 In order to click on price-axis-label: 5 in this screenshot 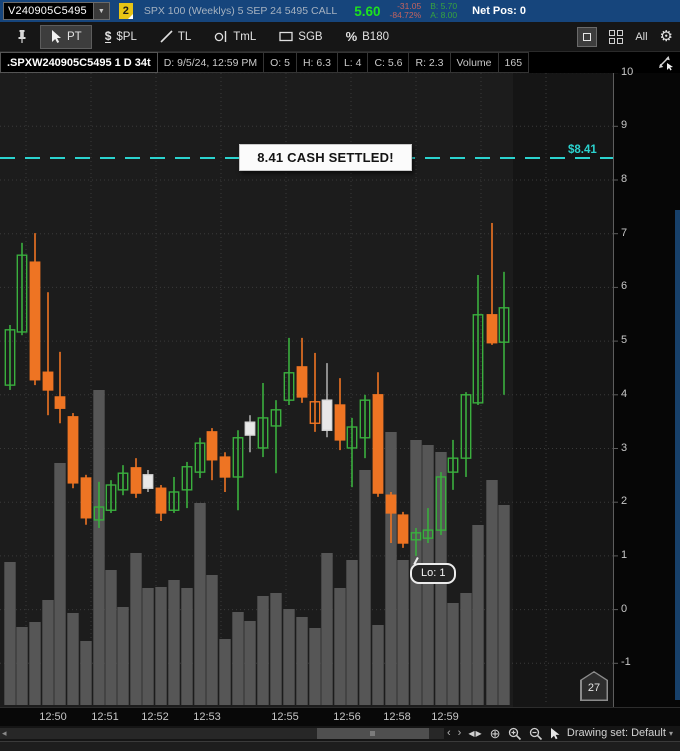, I will do `click(624, 340)`.